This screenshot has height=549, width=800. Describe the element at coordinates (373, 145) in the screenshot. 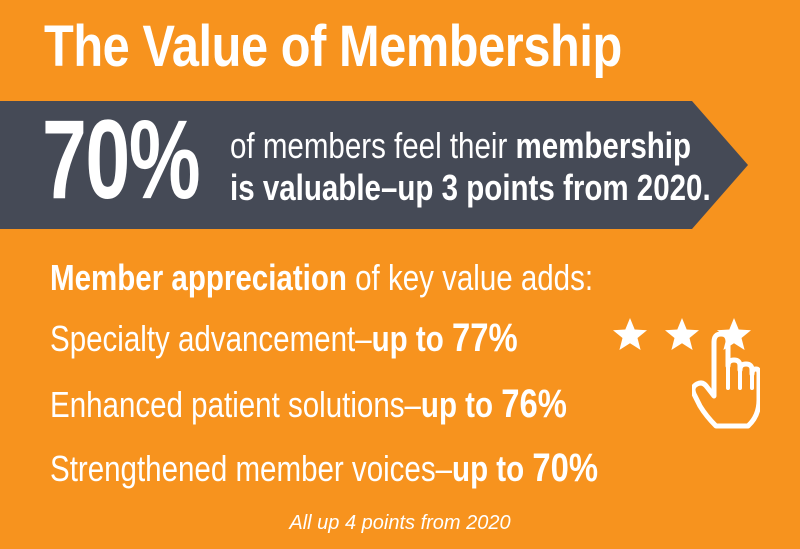

I see `banner-line-1-normal: of members feel their` at that location.